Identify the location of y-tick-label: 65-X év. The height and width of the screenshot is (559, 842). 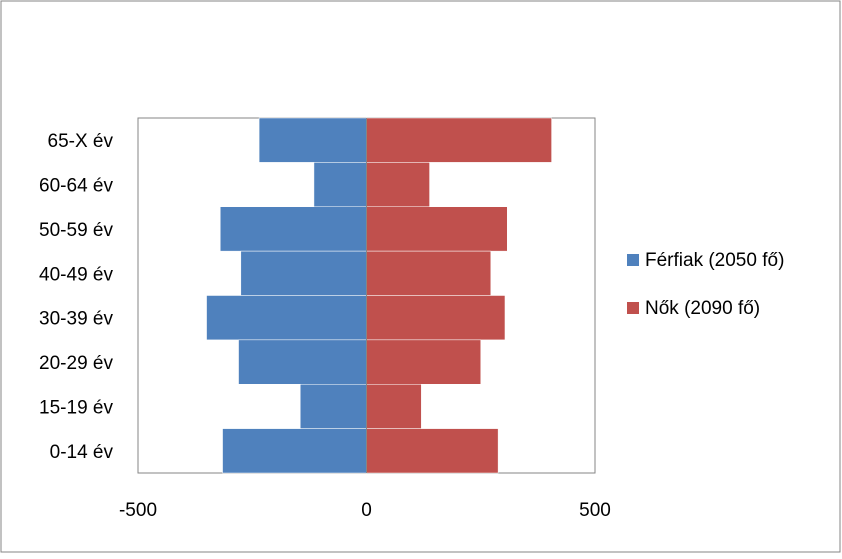
(81, 141).